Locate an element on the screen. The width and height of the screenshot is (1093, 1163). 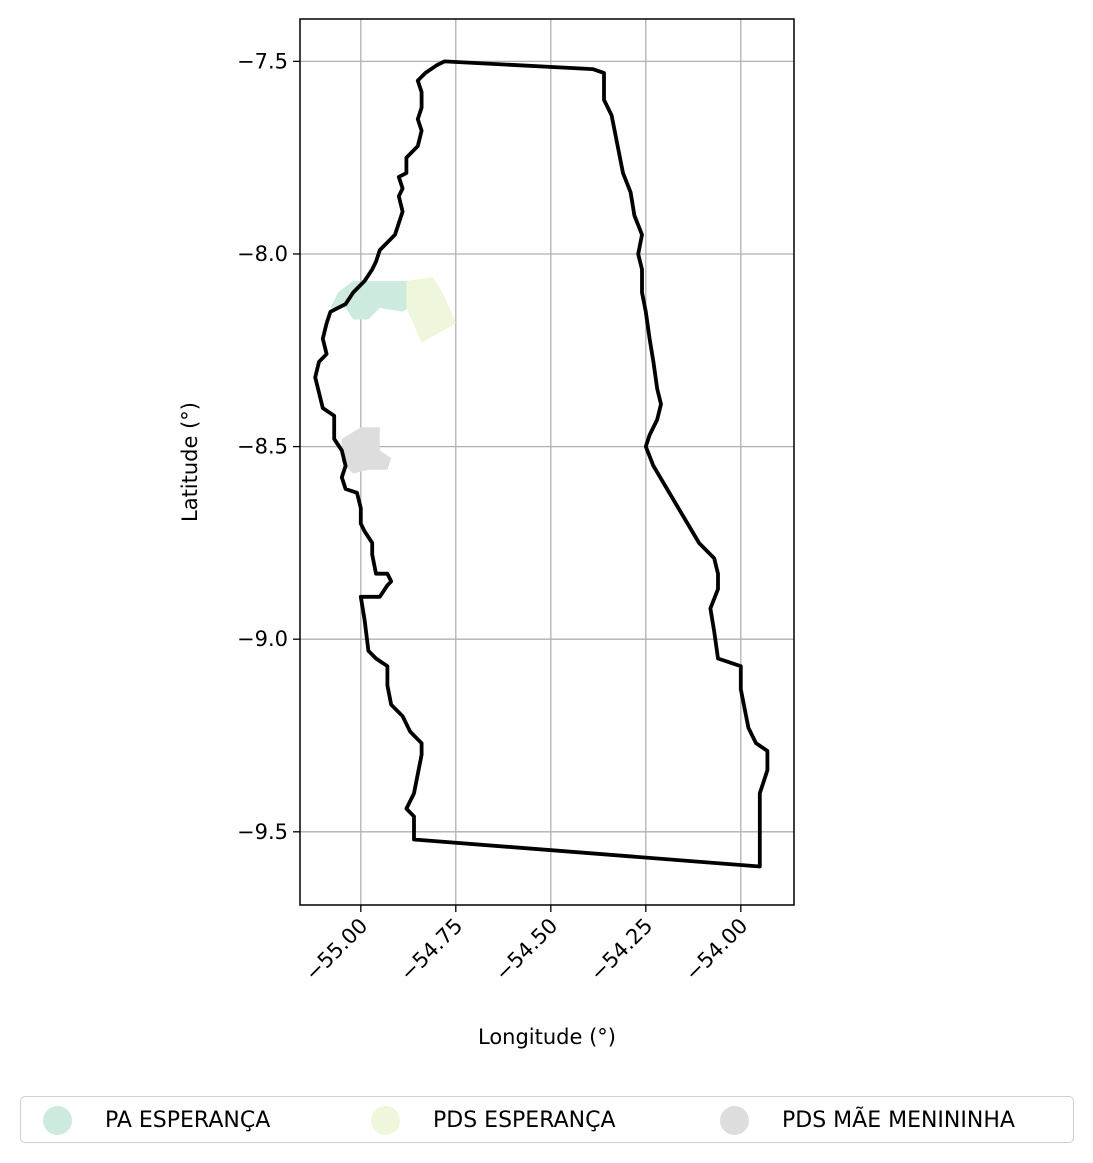
x-tick-label: −55.00 is located at coordinates (336, 950).